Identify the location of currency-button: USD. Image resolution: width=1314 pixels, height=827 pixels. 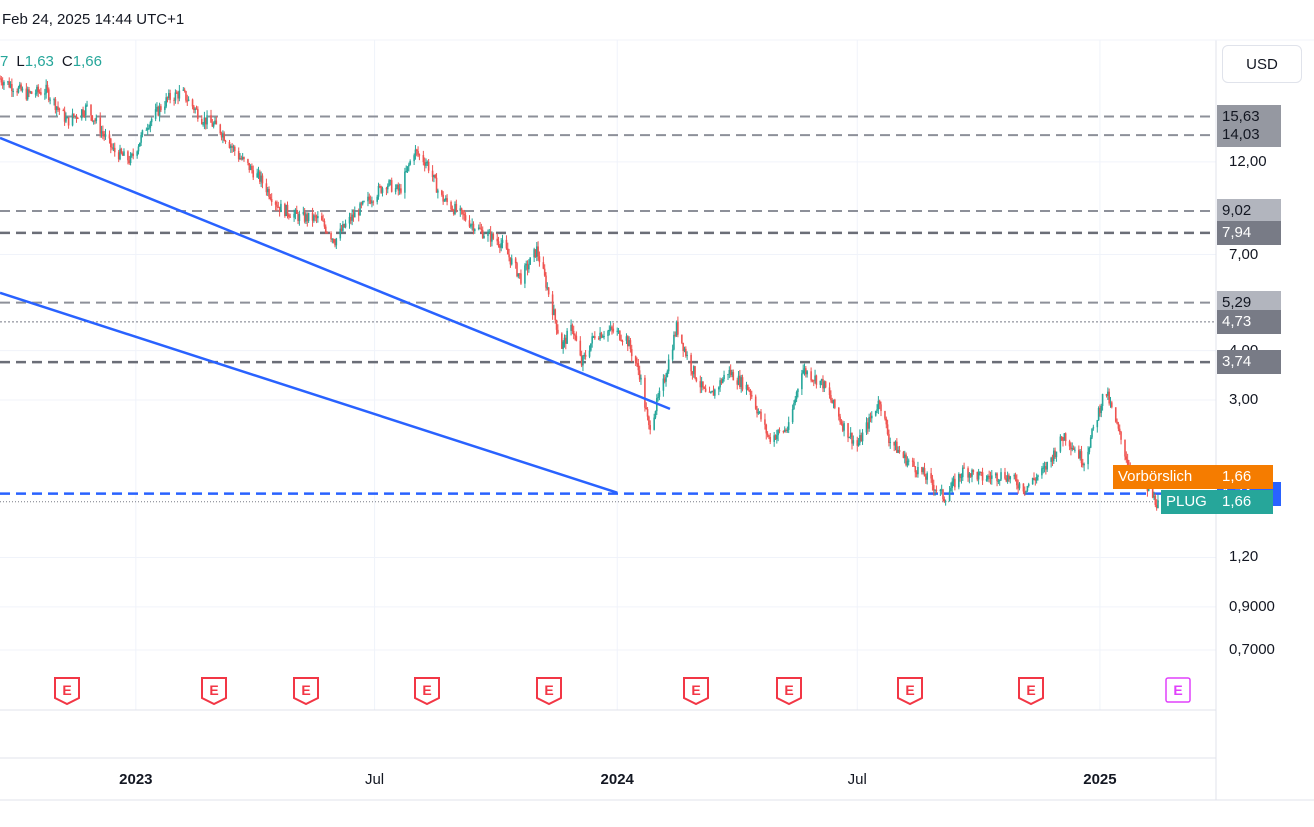
(1262, 64).